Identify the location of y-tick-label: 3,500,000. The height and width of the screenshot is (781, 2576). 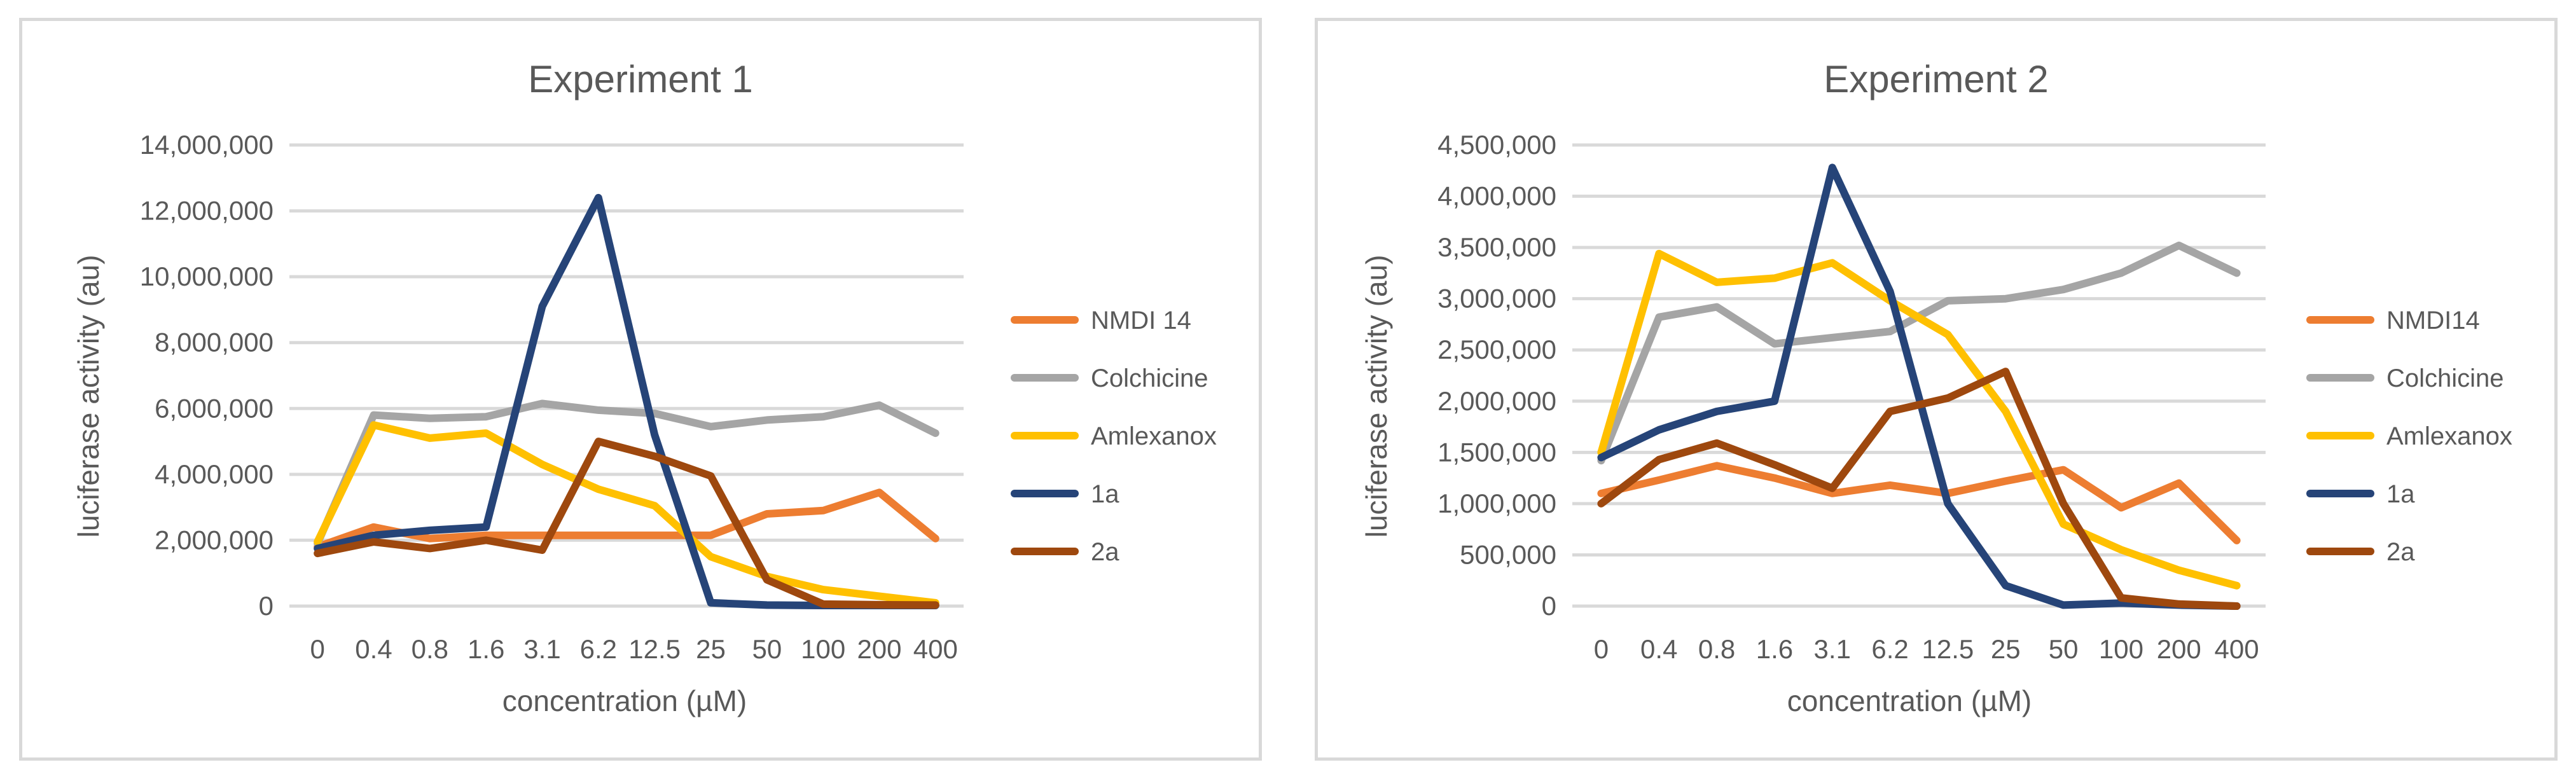
(1496, 247).